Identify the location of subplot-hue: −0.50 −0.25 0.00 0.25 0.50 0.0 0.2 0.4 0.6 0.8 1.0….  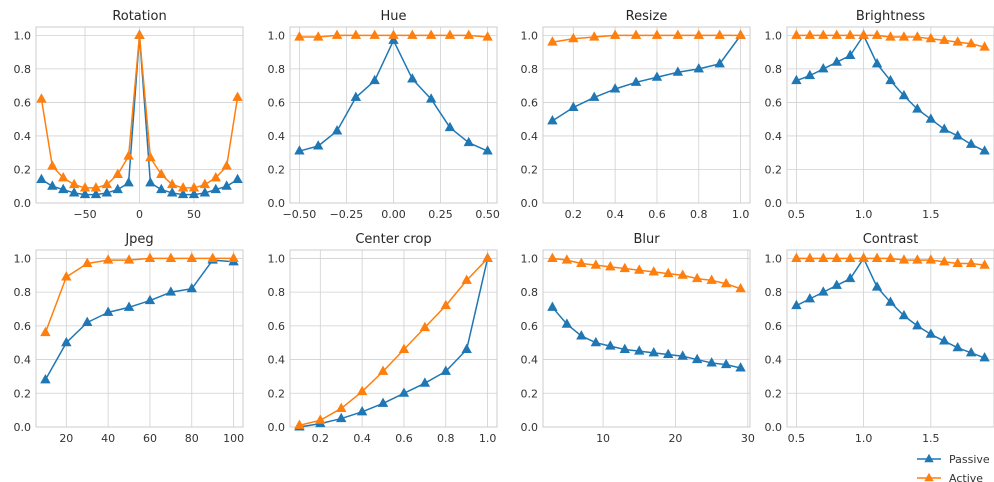
(384, 115).